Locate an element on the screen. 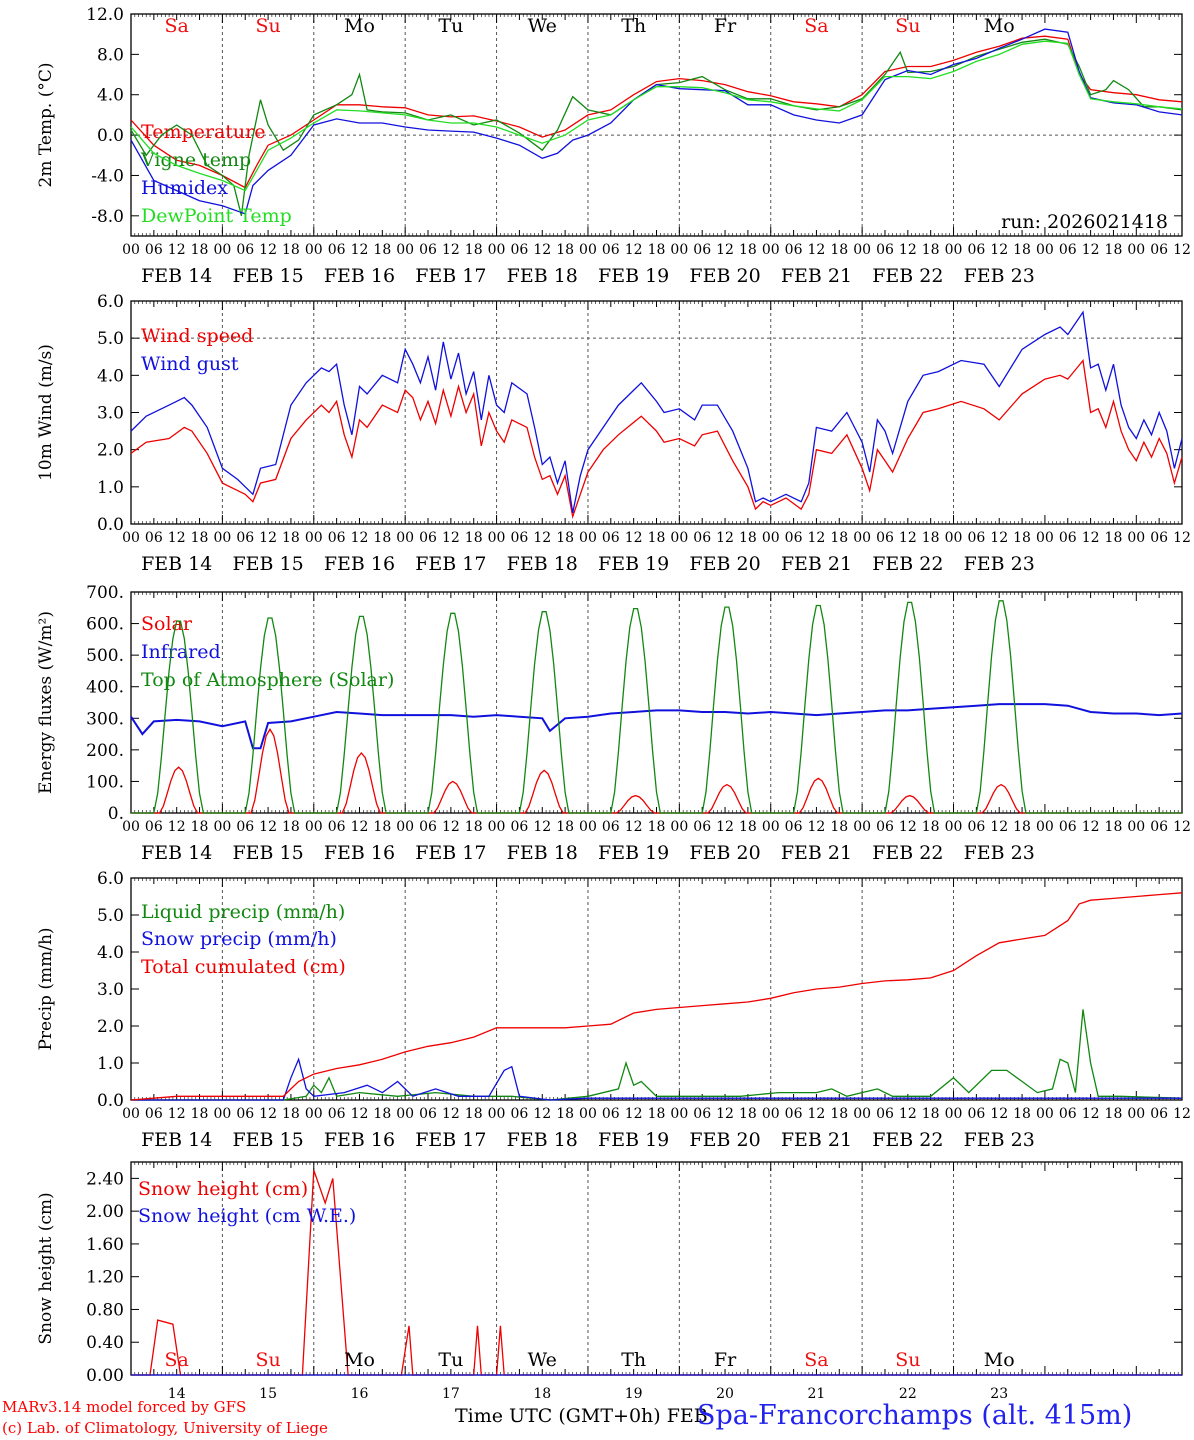 Image resolution: width=1194 pixels, height=1440 pixels. day-number-label: 22 is located at coordinates (908, 1394).